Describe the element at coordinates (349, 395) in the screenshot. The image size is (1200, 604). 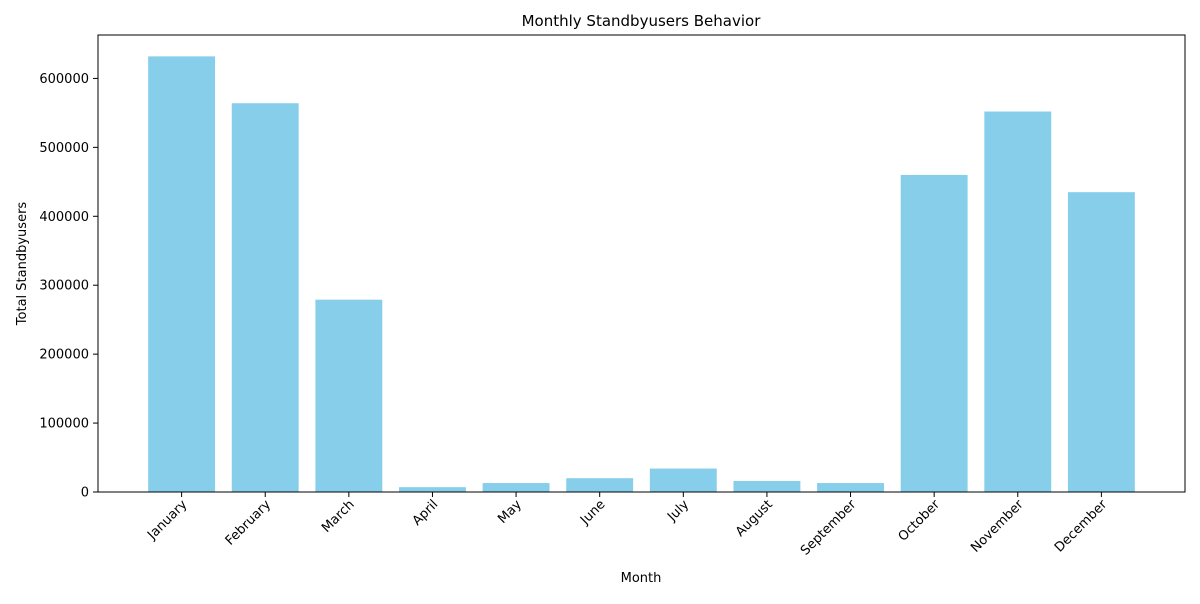
I see `bar-march` at that location.